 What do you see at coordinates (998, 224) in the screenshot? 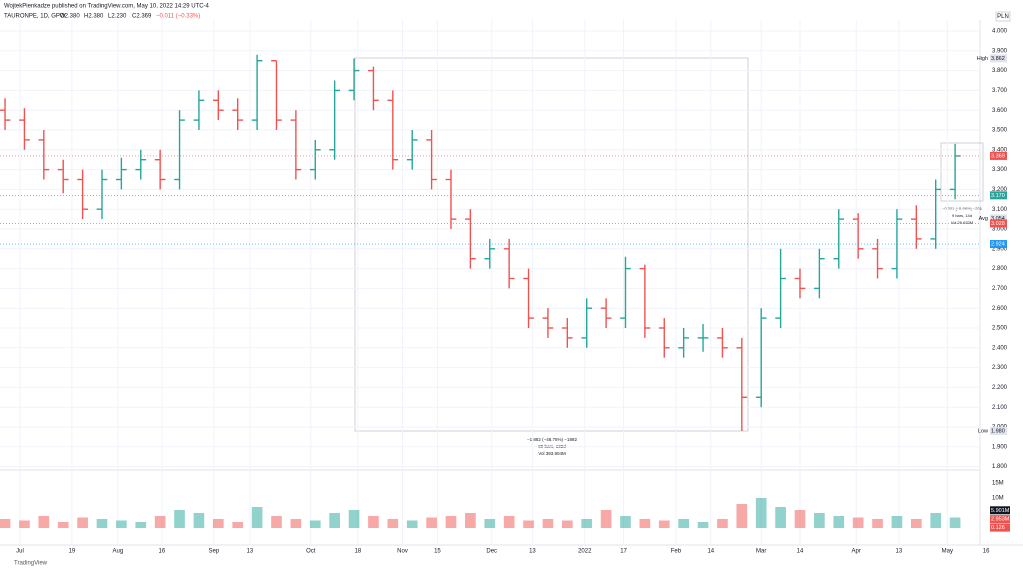
I see `price-label: 3.028` at bounding box center [998, 224].